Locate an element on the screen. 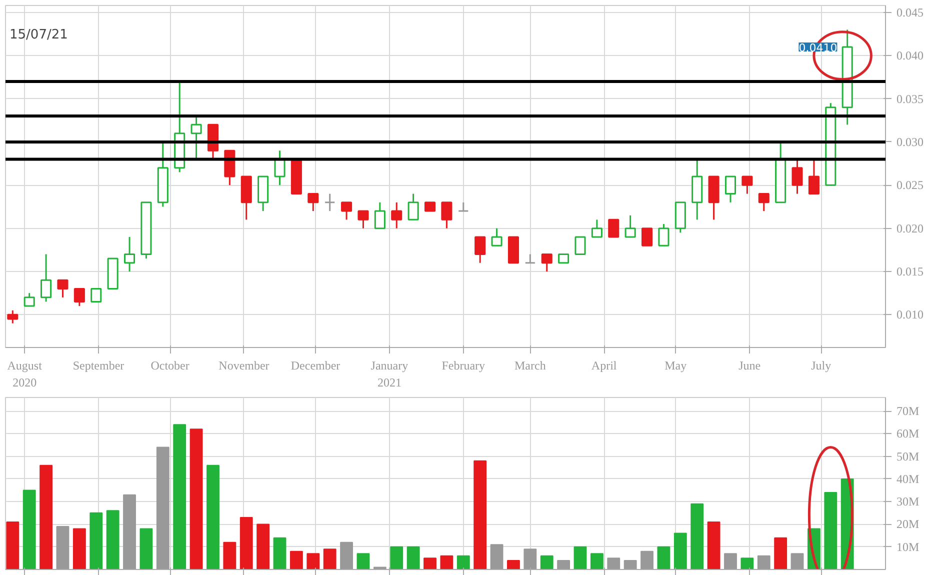 This screenshot has height=575, width=929. x-tick-label: June is located at coordinates (749, 365).